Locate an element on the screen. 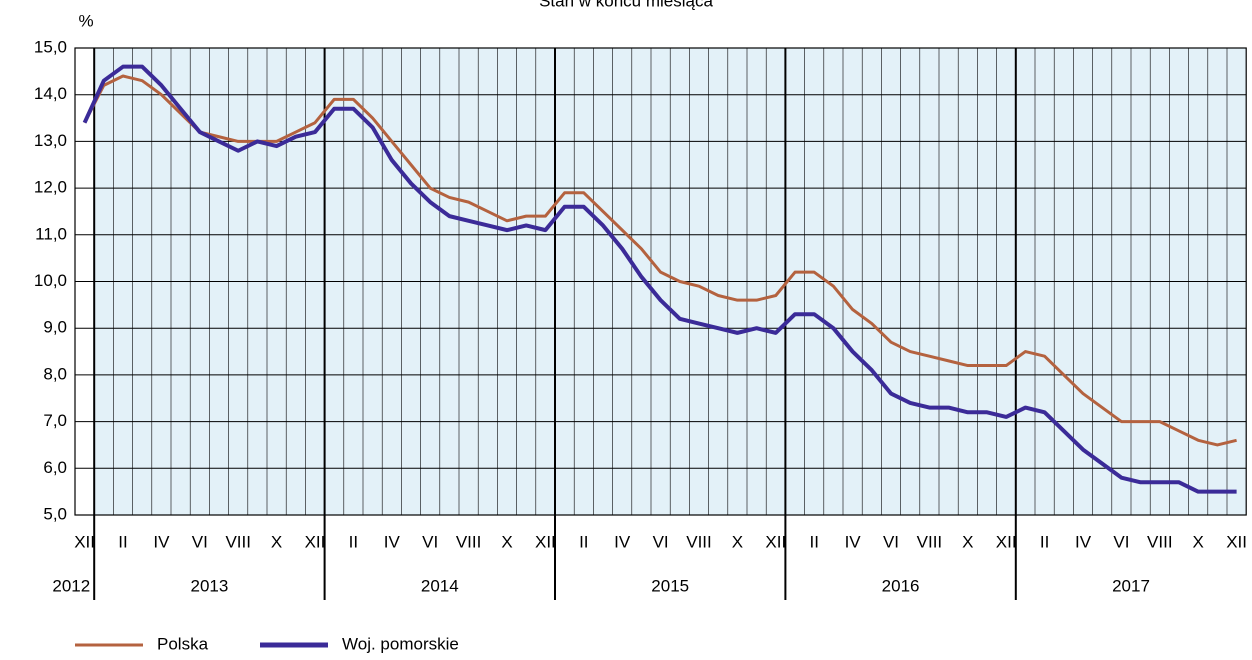 The image size is (1252, 660). legend-label: Polska is located at coordinates (183, 643).